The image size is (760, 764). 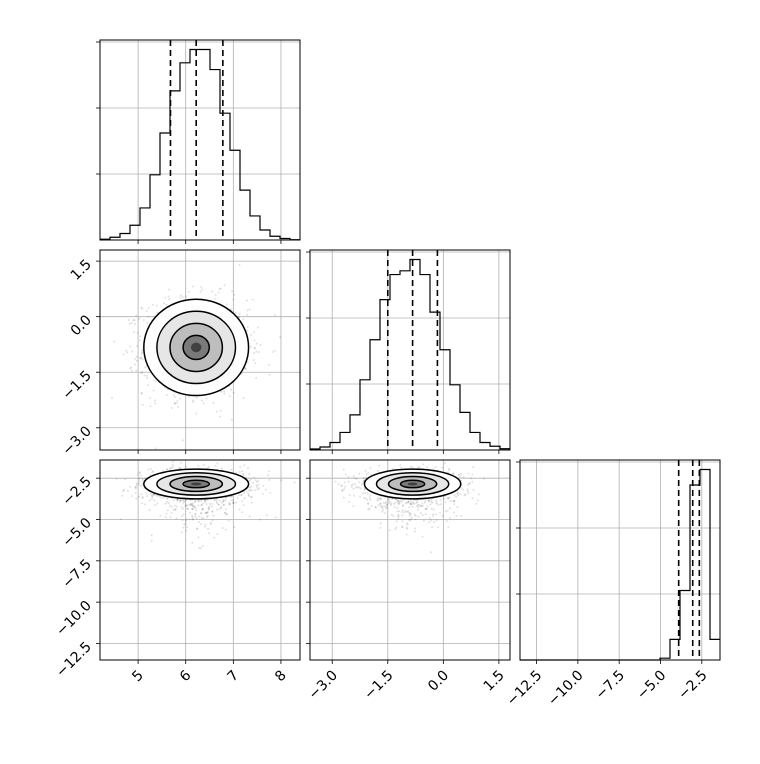 I want to click on x-tick-label-p1: 0.0, so click(x=438, y=681).